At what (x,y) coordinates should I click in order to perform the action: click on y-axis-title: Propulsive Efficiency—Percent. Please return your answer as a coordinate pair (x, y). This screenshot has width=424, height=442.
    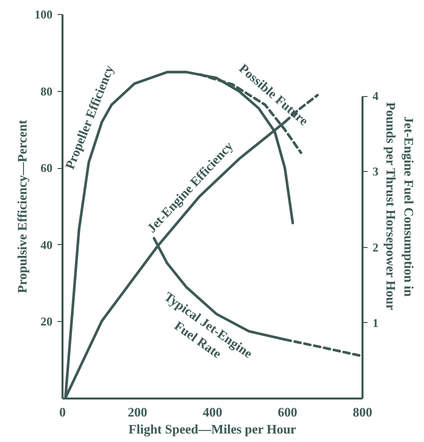
    Looking at the image, I should click on (22, 206).